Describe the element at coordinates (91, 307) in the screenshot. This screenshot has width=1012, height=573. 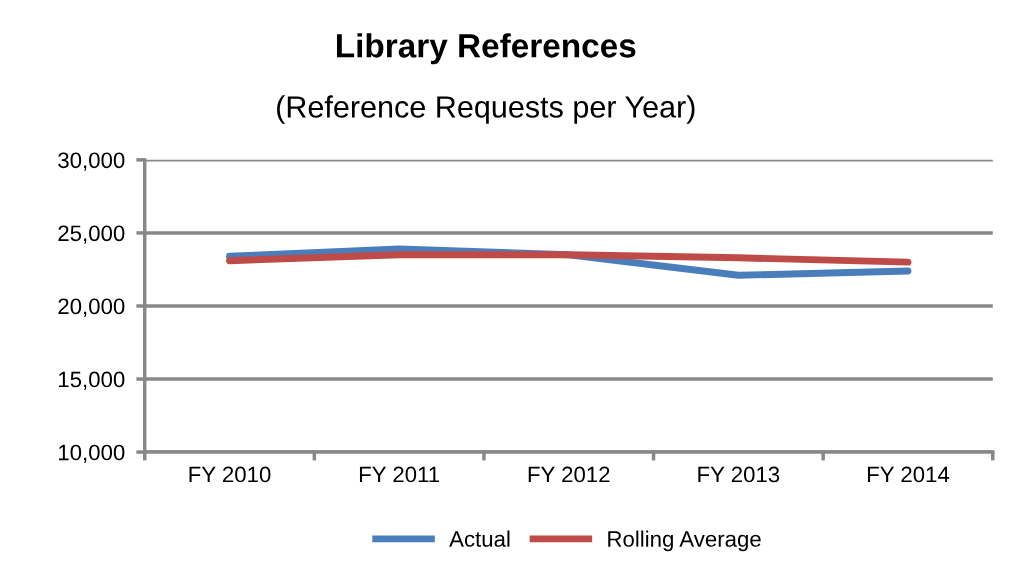
I see `y-tick-label: 20,000` at that location.